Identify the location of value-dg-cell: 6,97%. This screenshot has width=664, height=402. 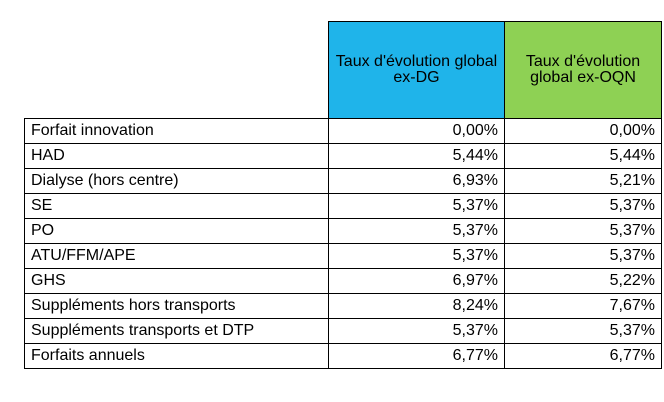
(416, 280).